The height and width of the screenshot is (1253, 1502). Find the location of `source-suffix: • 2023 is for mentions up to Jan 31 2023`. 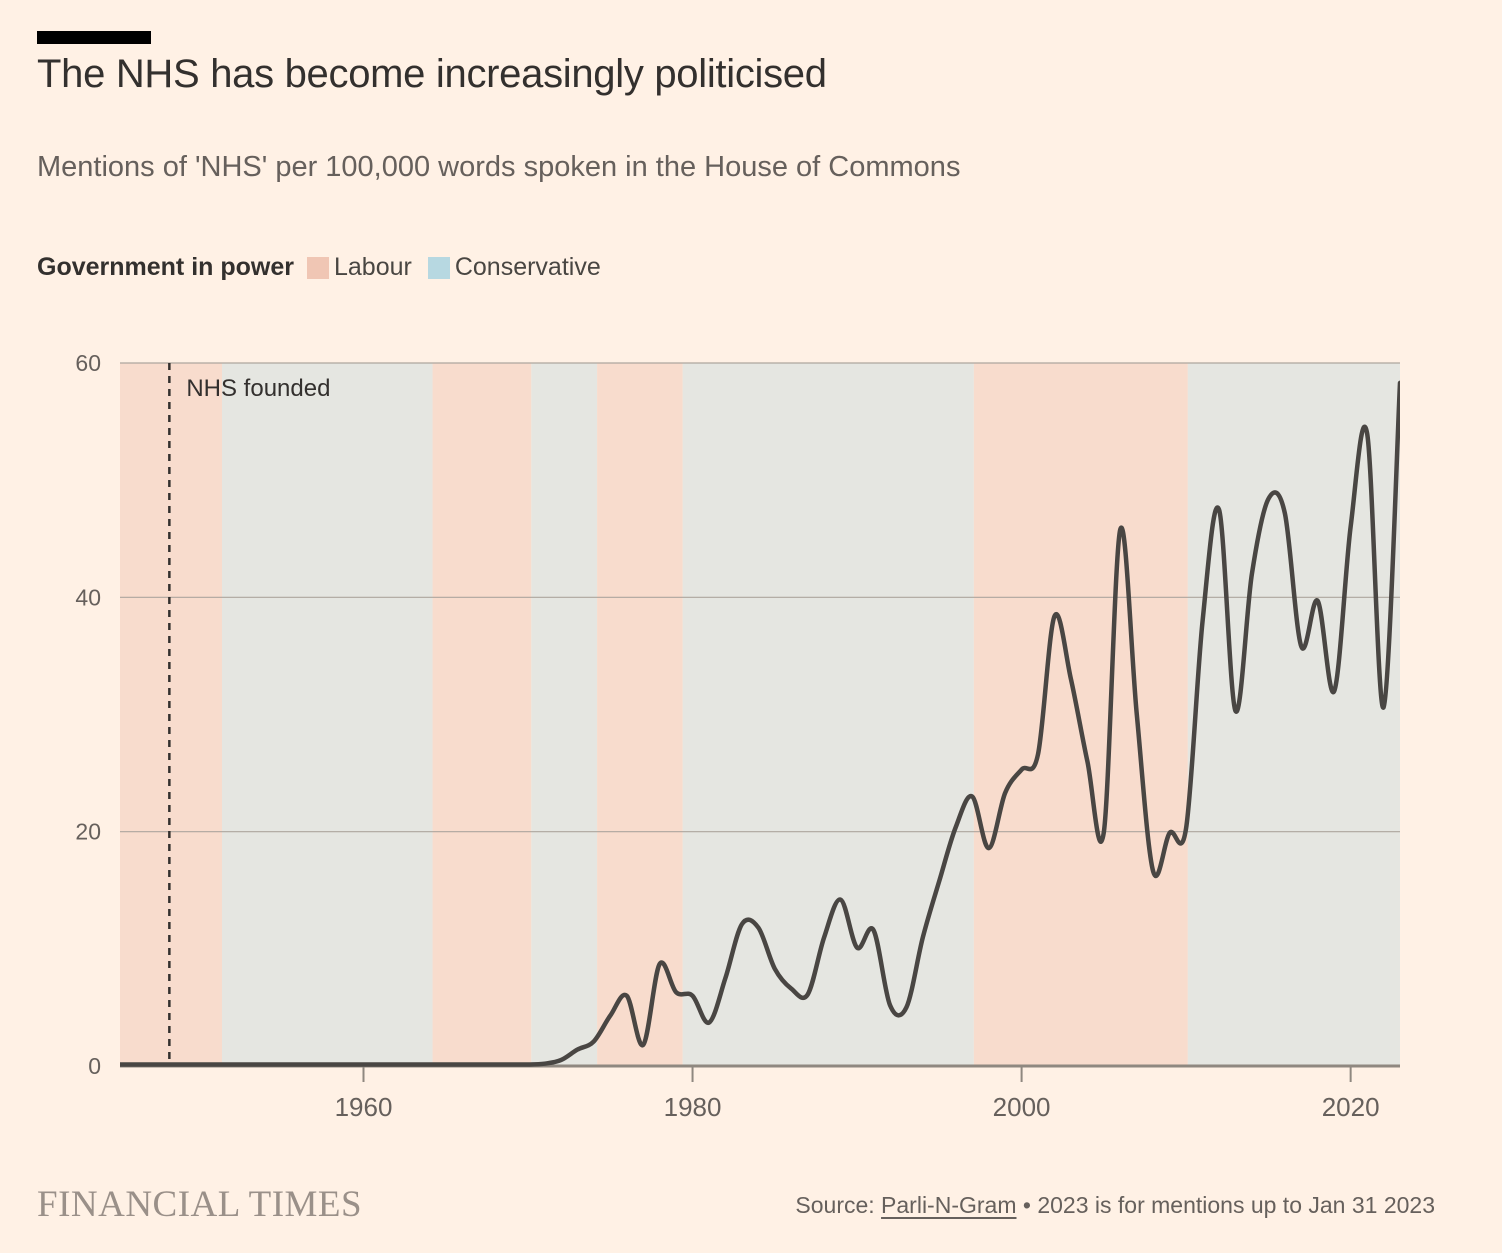

source-suffix: • 2023 is for mentions up to Jan 31 2023 is located at coordinates (1225, 1205).